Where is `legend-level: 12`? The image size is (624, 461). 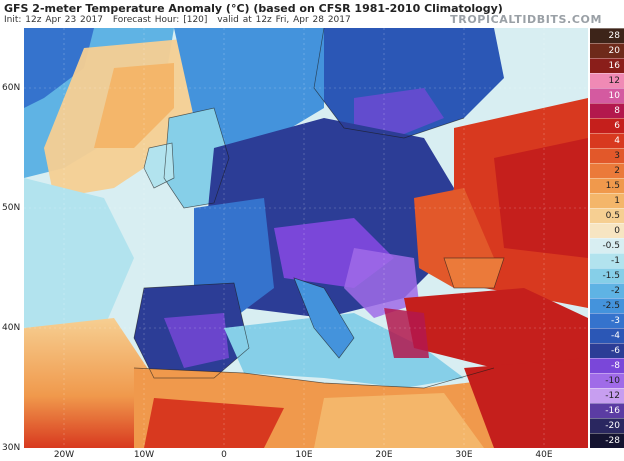
legend-level: 12 is located at coordinates (607, 80).